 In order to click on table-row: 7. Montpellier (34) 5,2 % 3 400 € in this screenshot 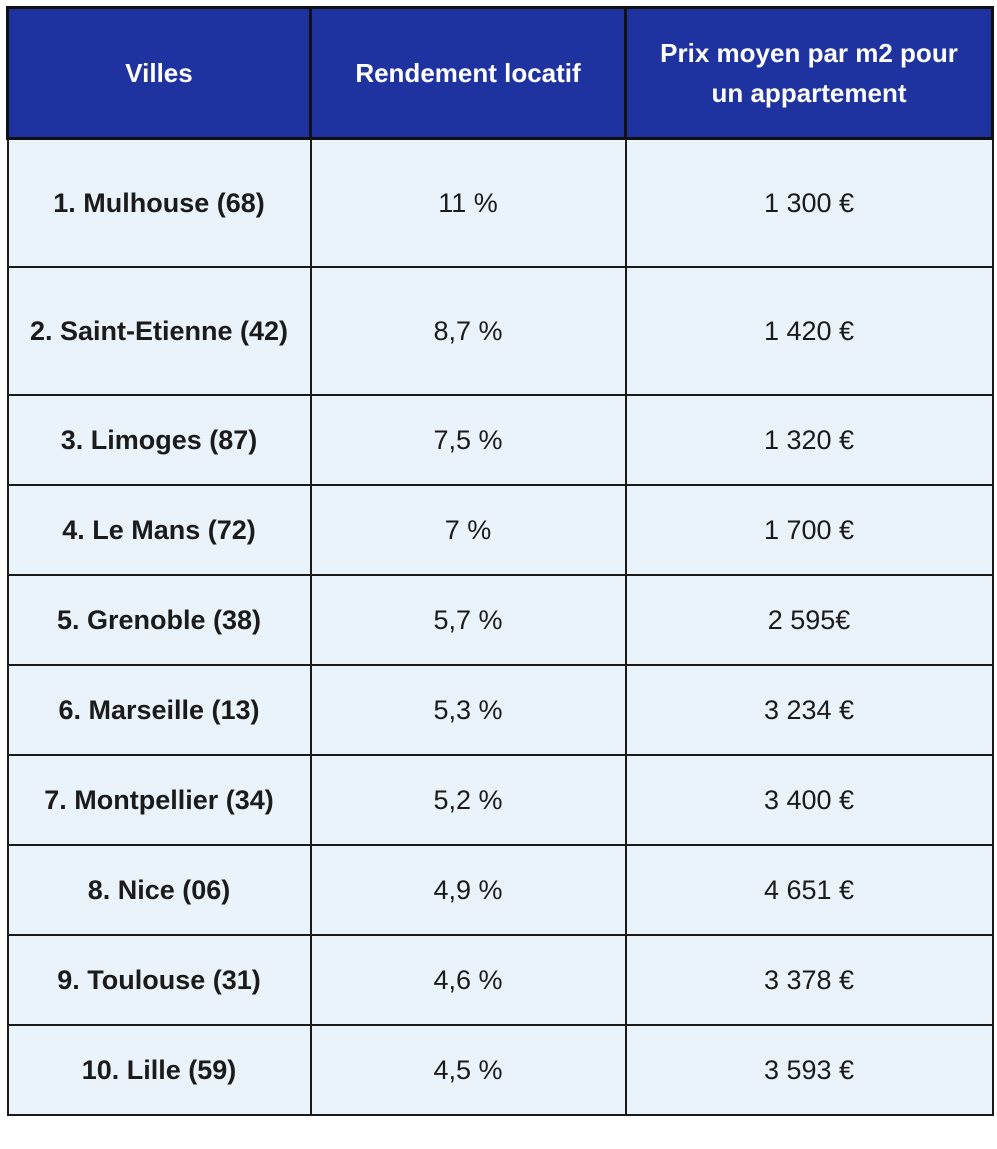, I will do `click(500, 800)`.